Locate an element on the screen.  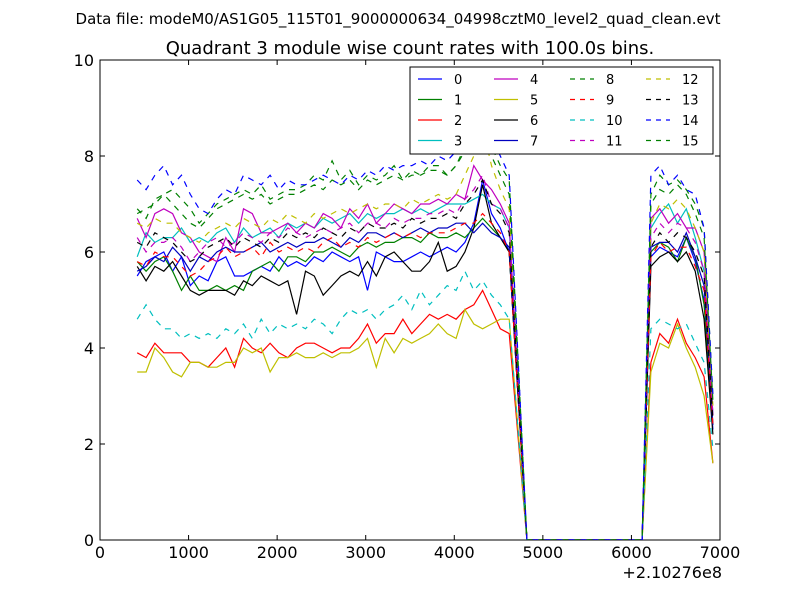
legend-label-3: 3 is located at coordinates (458, 142).